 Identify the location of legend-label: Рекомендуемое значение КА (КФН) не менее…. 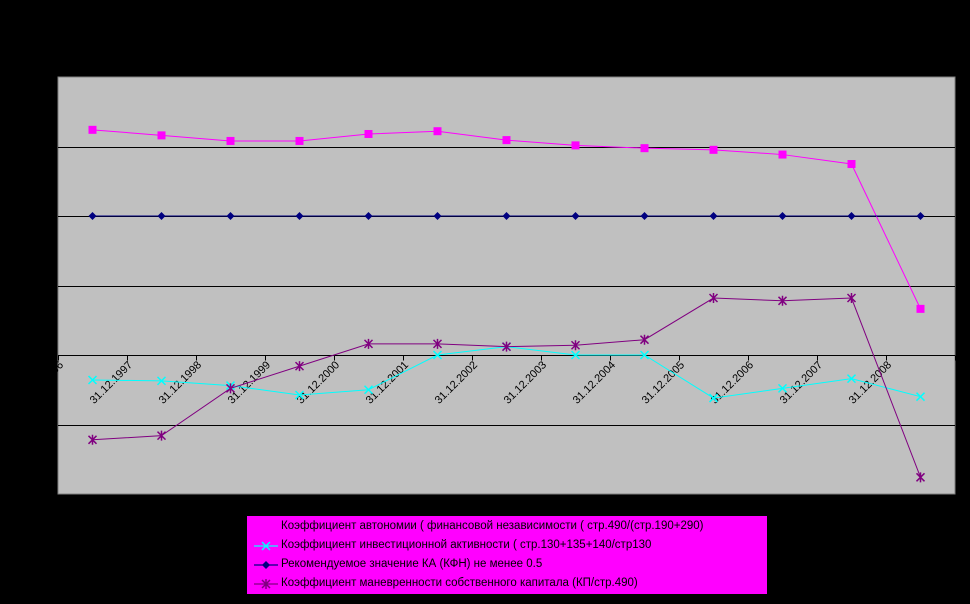
(412, 564).